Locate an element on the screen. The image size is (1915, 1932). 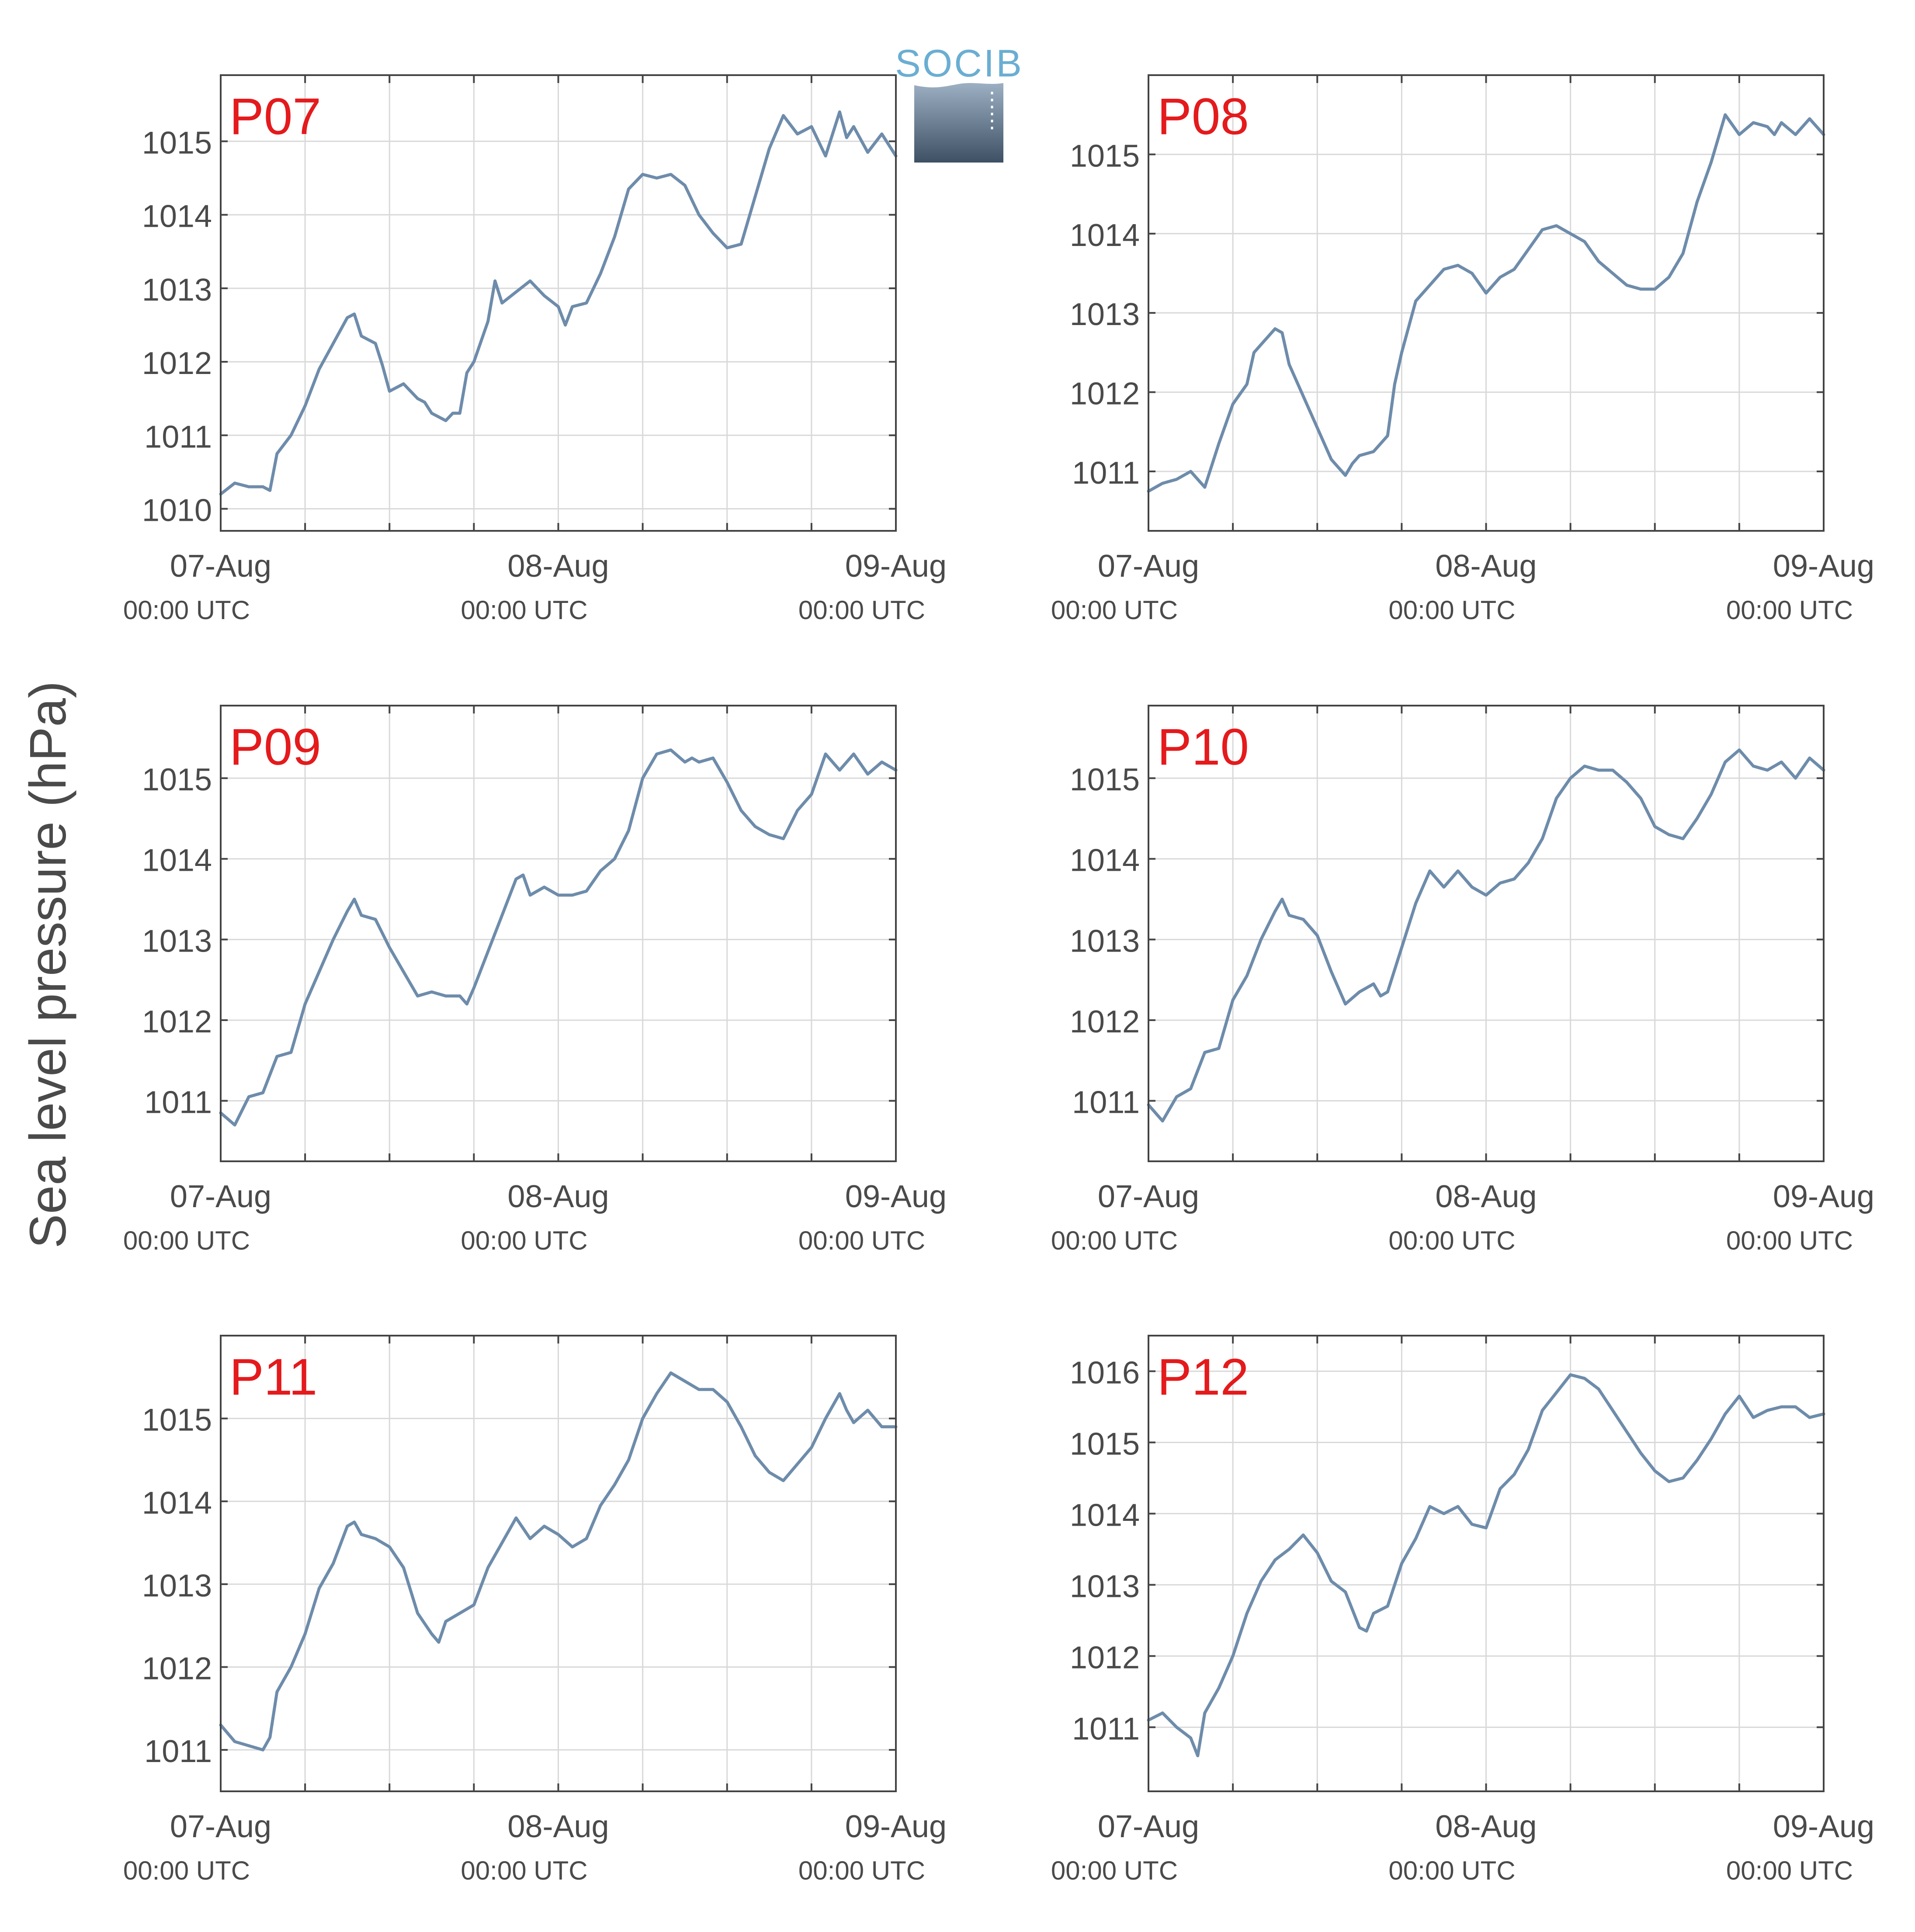
panel-label: P08 is located at coordinates (1203, 116).